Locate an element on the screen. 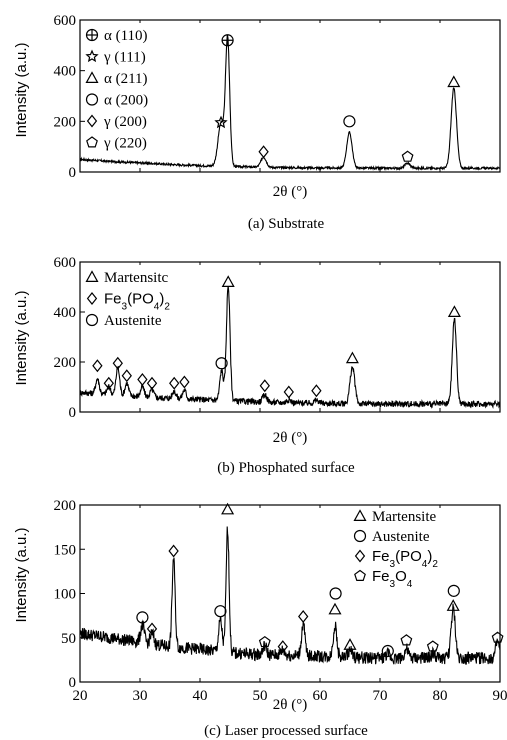 The image size is (507, 740). x-tick-label: 90 is located at coordinates (500, 696).